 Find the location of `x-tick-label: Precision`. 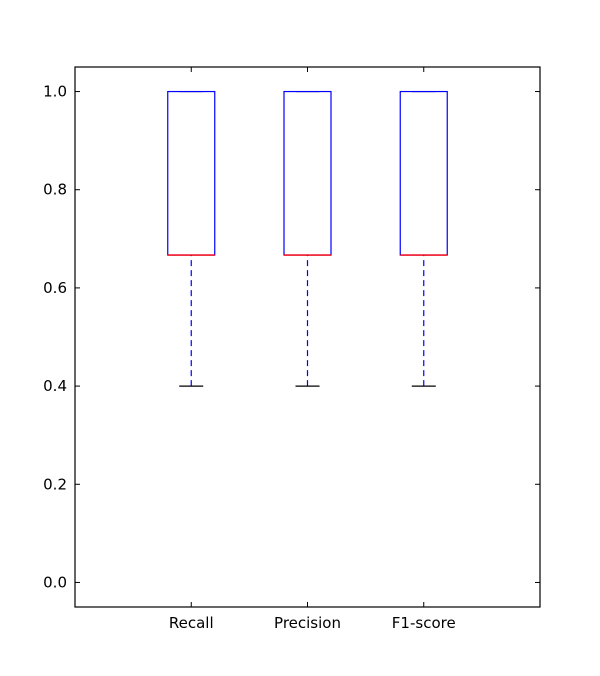

x-tick-label: Precision is located at coordinates (307, 623).